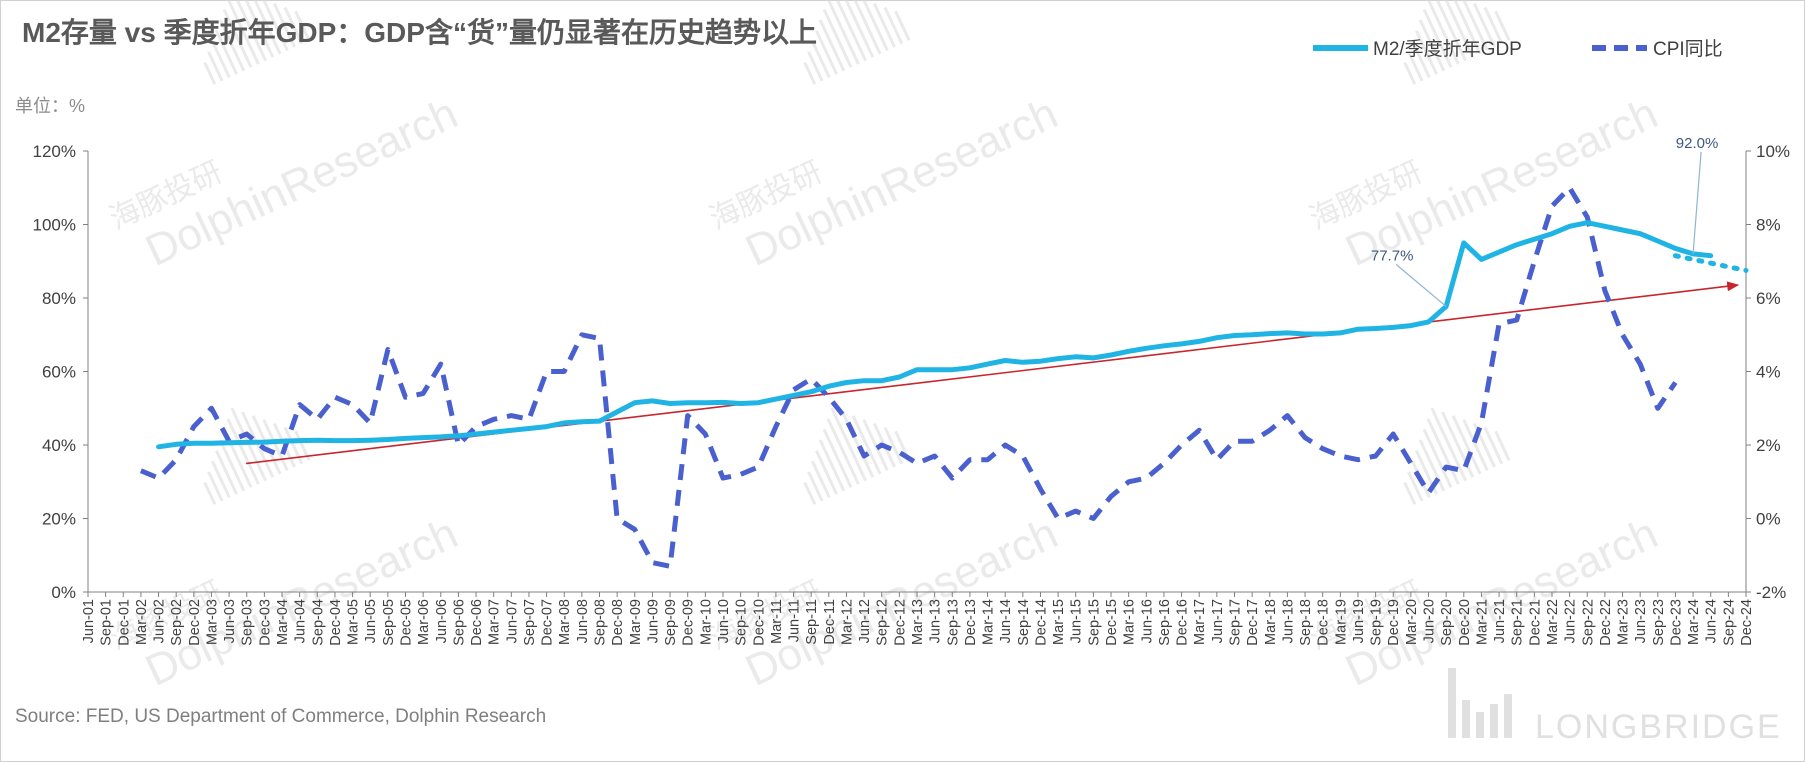  Describe the element at coordinates (54, 225) in the screenshot. I see `left-tick-label: 100%` at that location.